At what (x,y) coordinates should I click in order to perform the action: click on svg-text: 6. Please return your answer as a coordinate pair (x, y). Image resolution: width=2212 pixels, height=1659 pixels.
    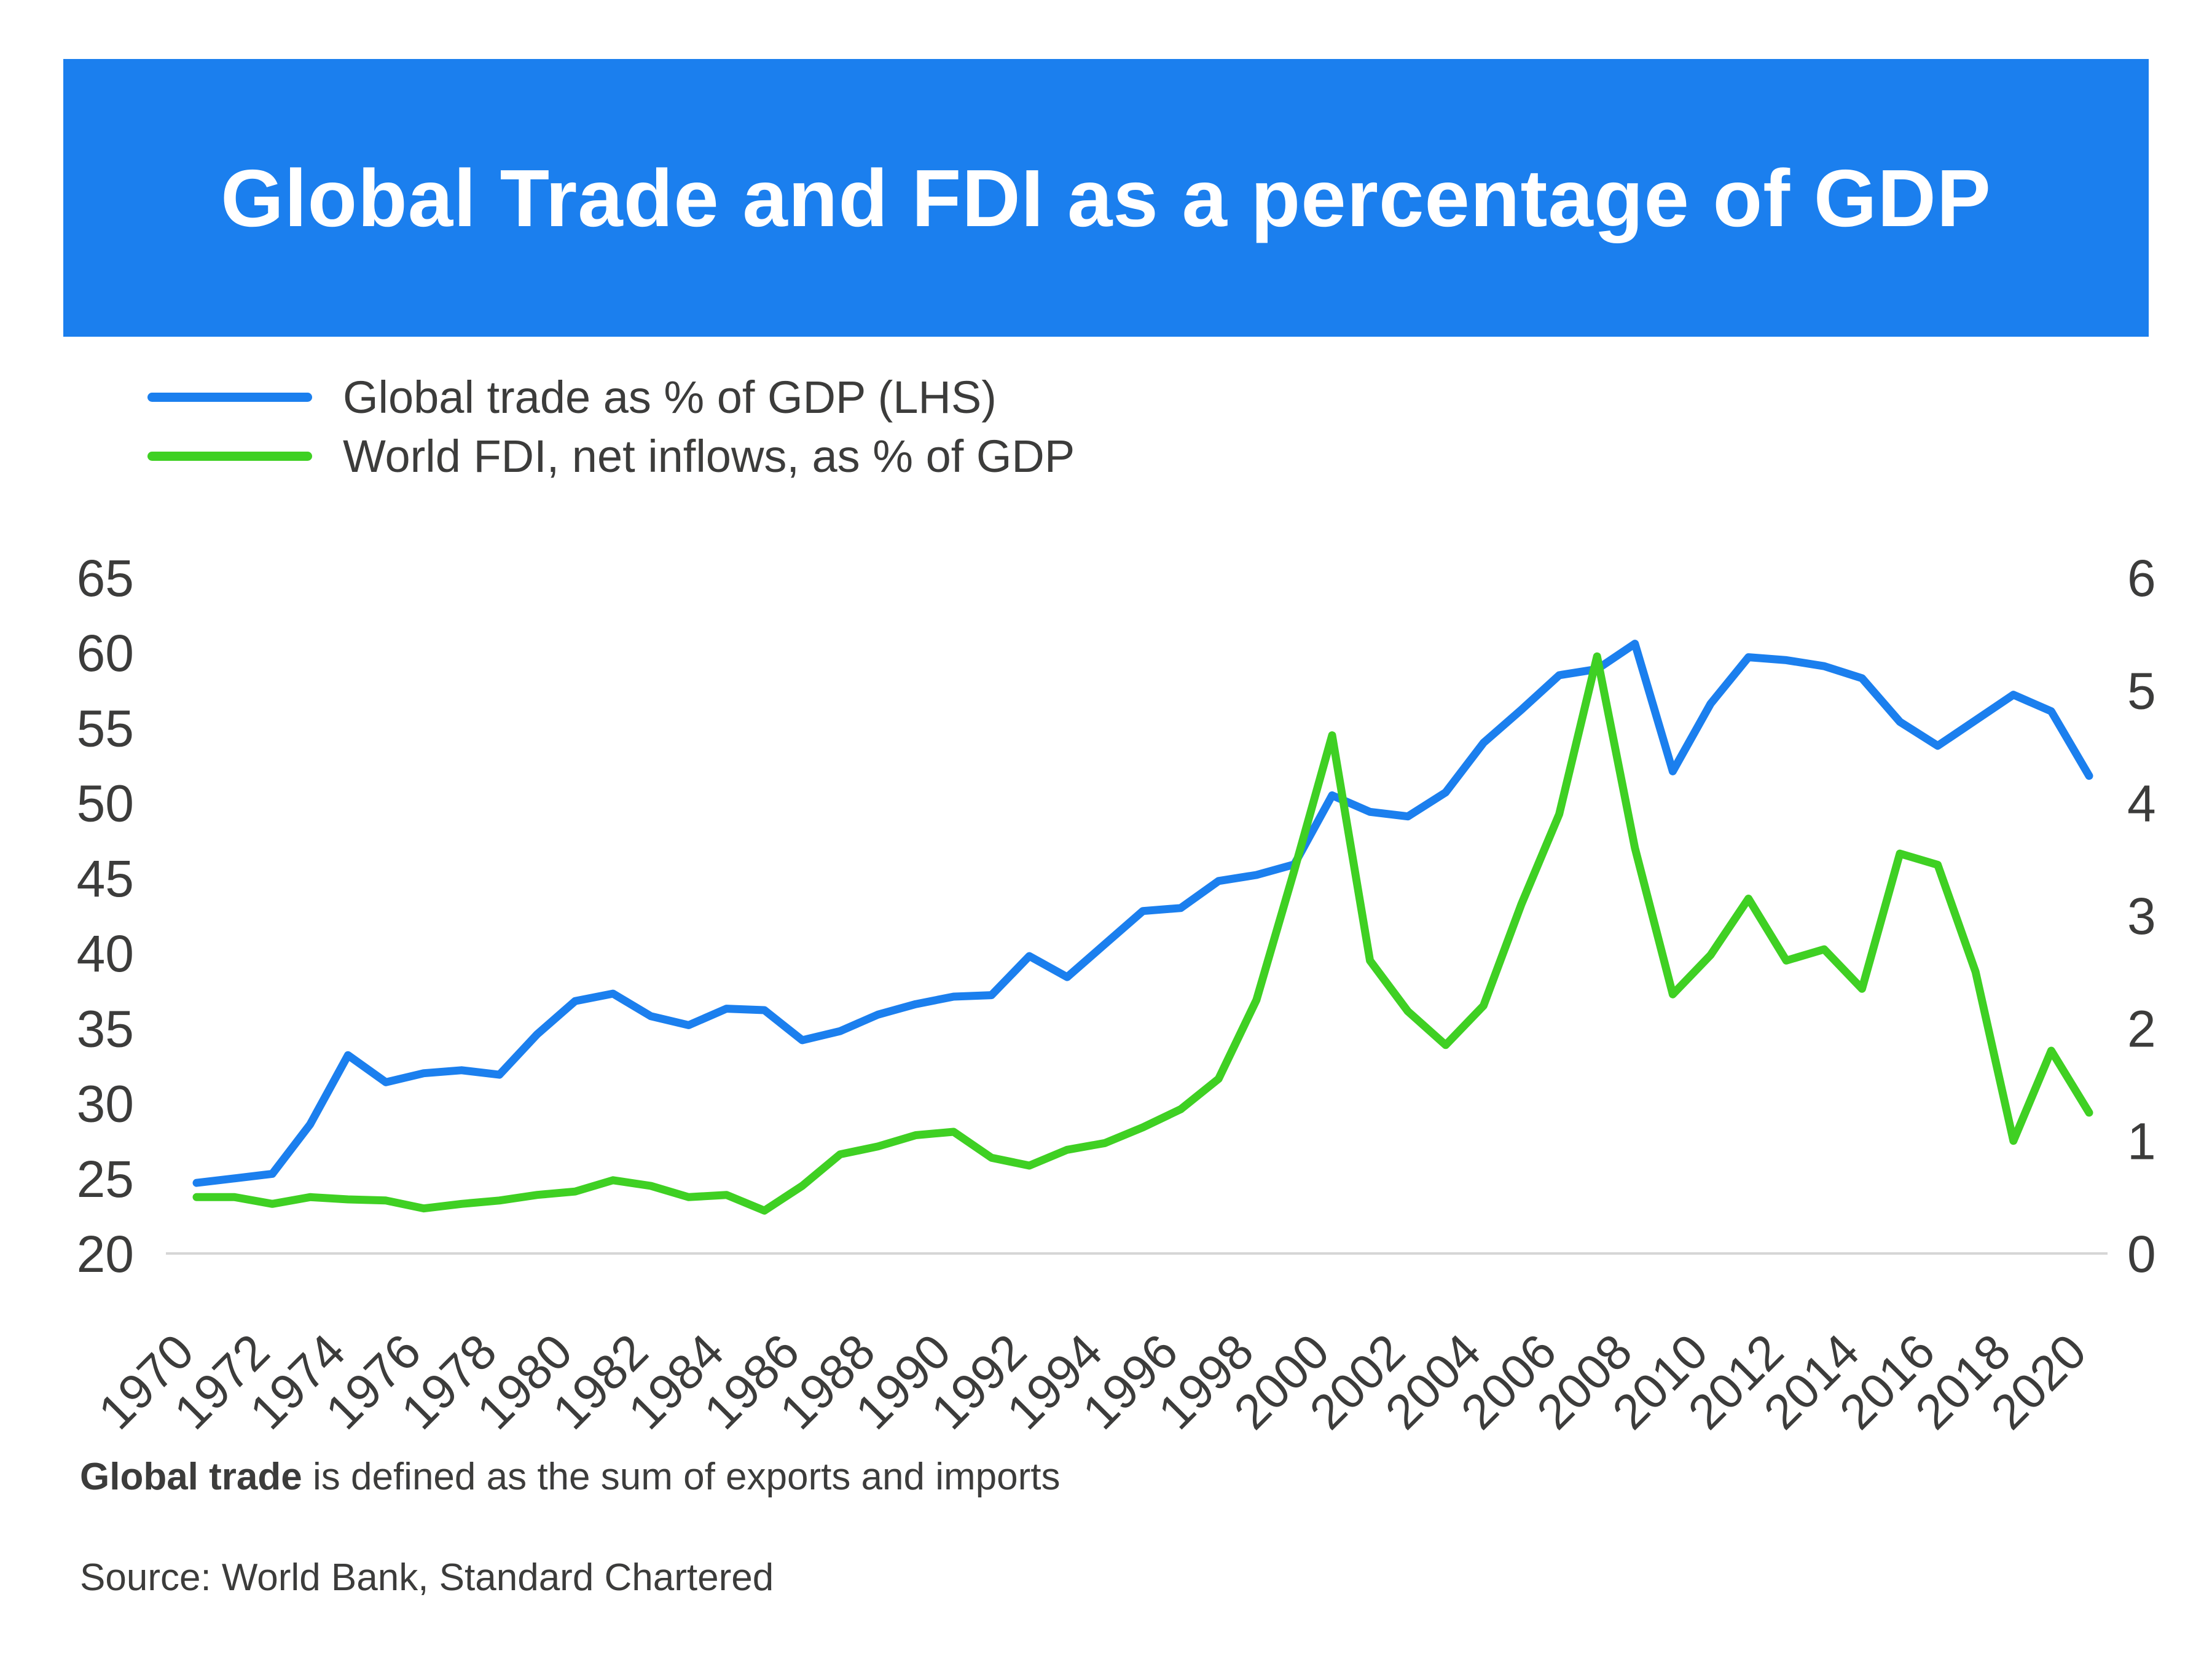
    Looking at the image, I should click on (2141, 578).